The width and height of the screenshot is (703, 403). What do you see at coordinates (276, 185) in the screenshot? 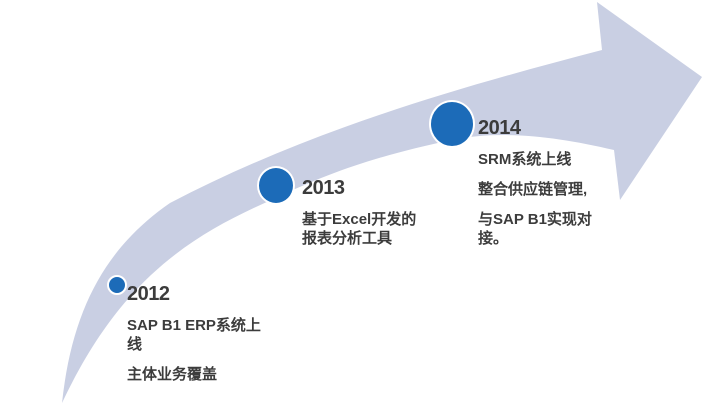
I see `milestone-dot-2013` at bounding box center [276, 185].